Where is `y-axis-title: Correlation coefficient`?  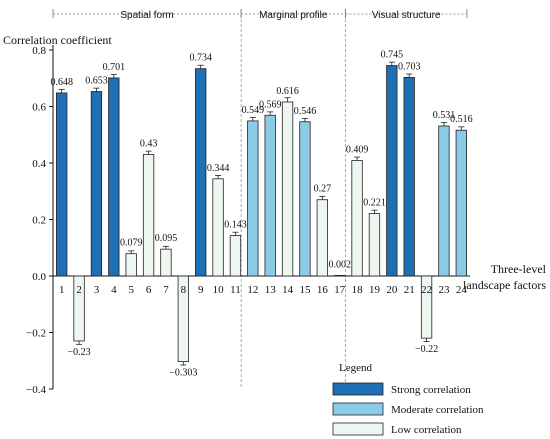 y-axis-title: Correlation coefficient is located at coordinates (57, 40).